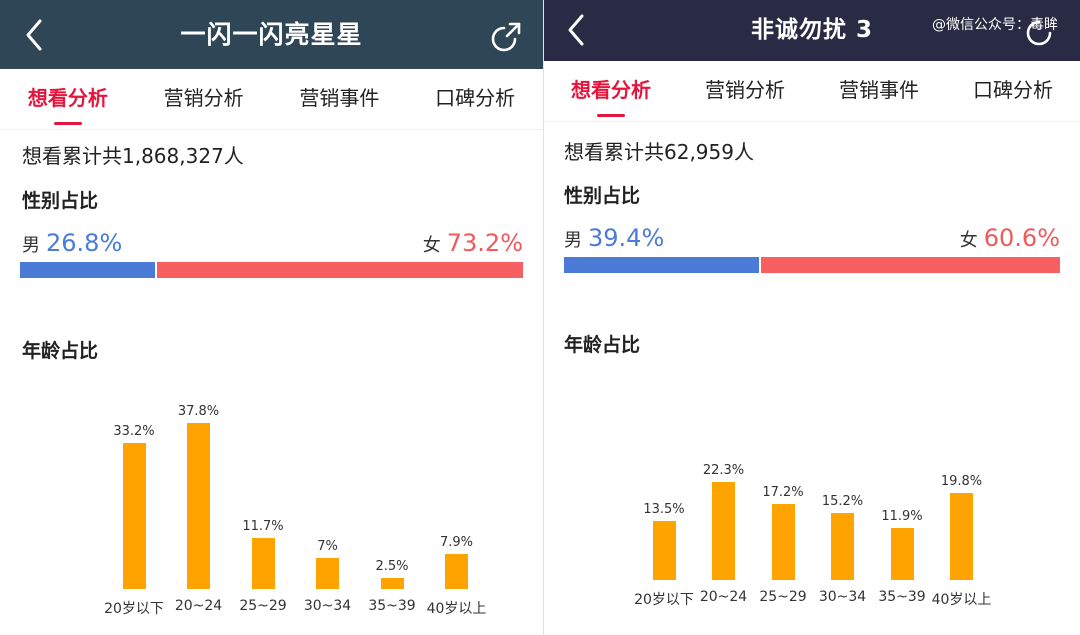  Describe the element at coordinates (995, 25) in the screenshot. I see `watermark: @微信公众号：毒眸` at that location.